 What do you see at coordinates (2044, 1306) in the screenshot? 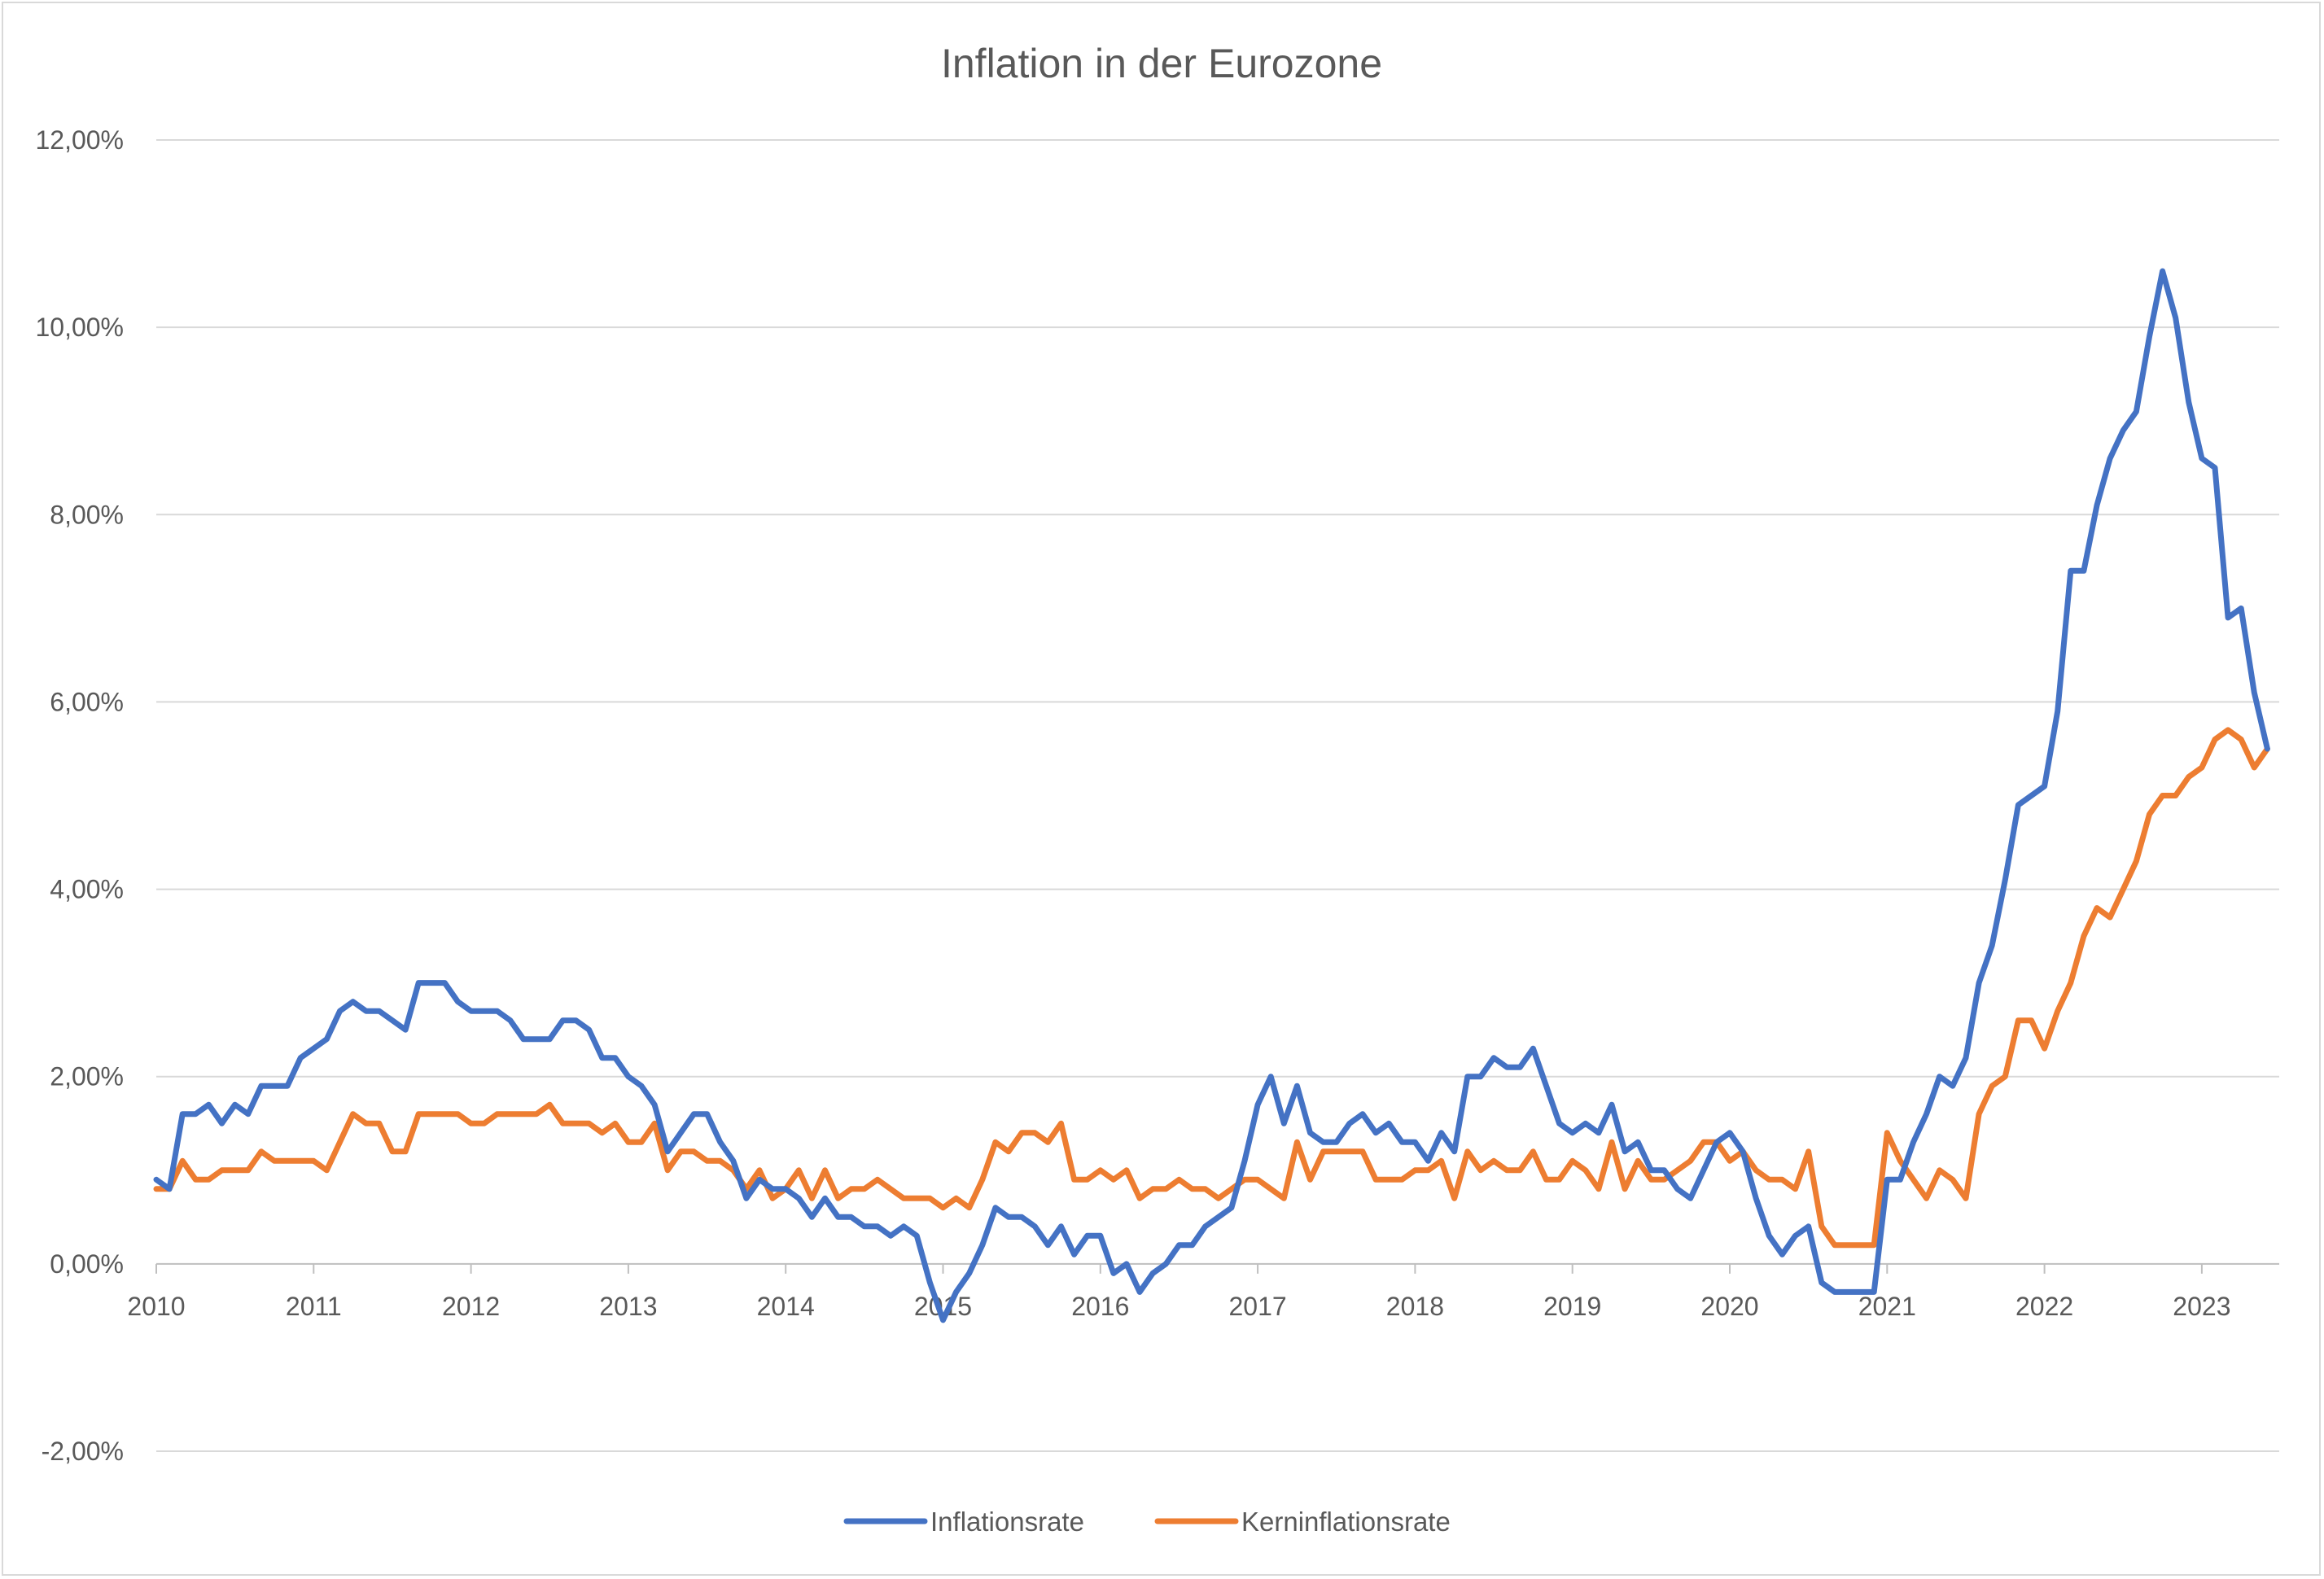
I see `x-tick-label: 2022` at bounding box center [2044, 1306].